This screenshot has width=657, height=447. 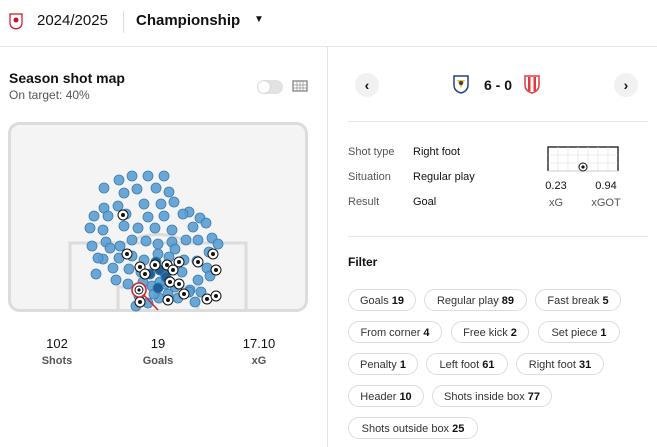 What do you see at coordinates (426, 333) in the screenshot?
I see `chip-count: 4` at bounding box center [426, 333].